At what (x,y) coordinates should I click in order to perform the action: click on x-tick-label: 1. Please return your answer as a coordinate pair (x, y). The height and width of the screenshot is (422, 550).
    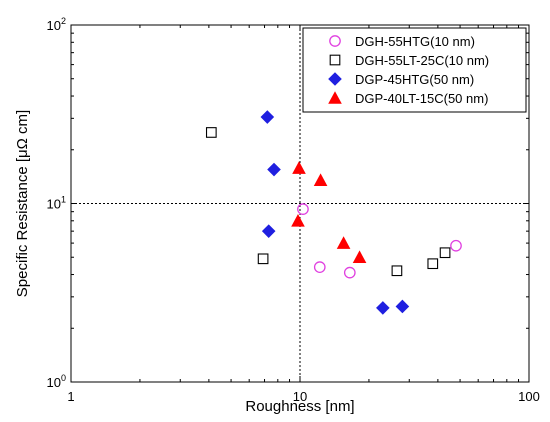
    Looking at the image, I should click on (70, 396).